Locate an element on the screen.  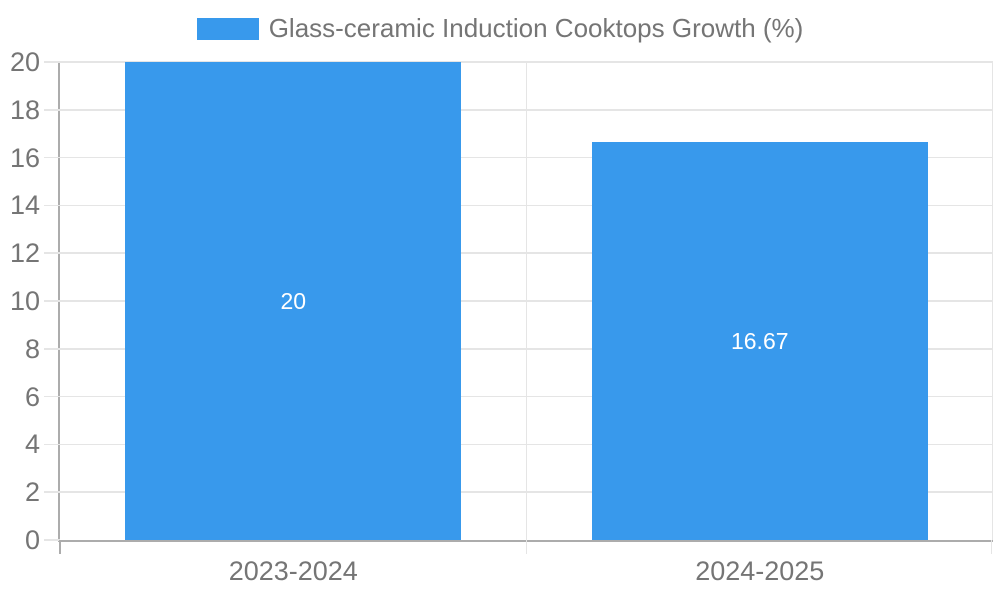
y-tick-label: 12 is located at coordinates (24, 253).